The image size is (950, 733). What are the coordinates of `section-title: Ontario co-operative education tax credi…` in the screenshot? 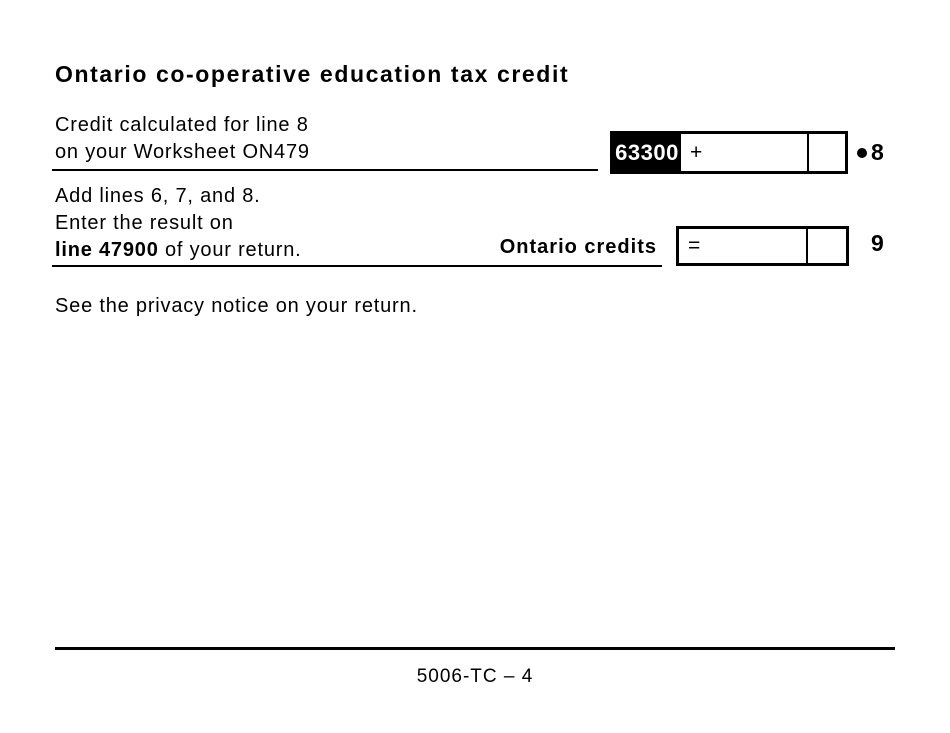 It's located at (312, 74).